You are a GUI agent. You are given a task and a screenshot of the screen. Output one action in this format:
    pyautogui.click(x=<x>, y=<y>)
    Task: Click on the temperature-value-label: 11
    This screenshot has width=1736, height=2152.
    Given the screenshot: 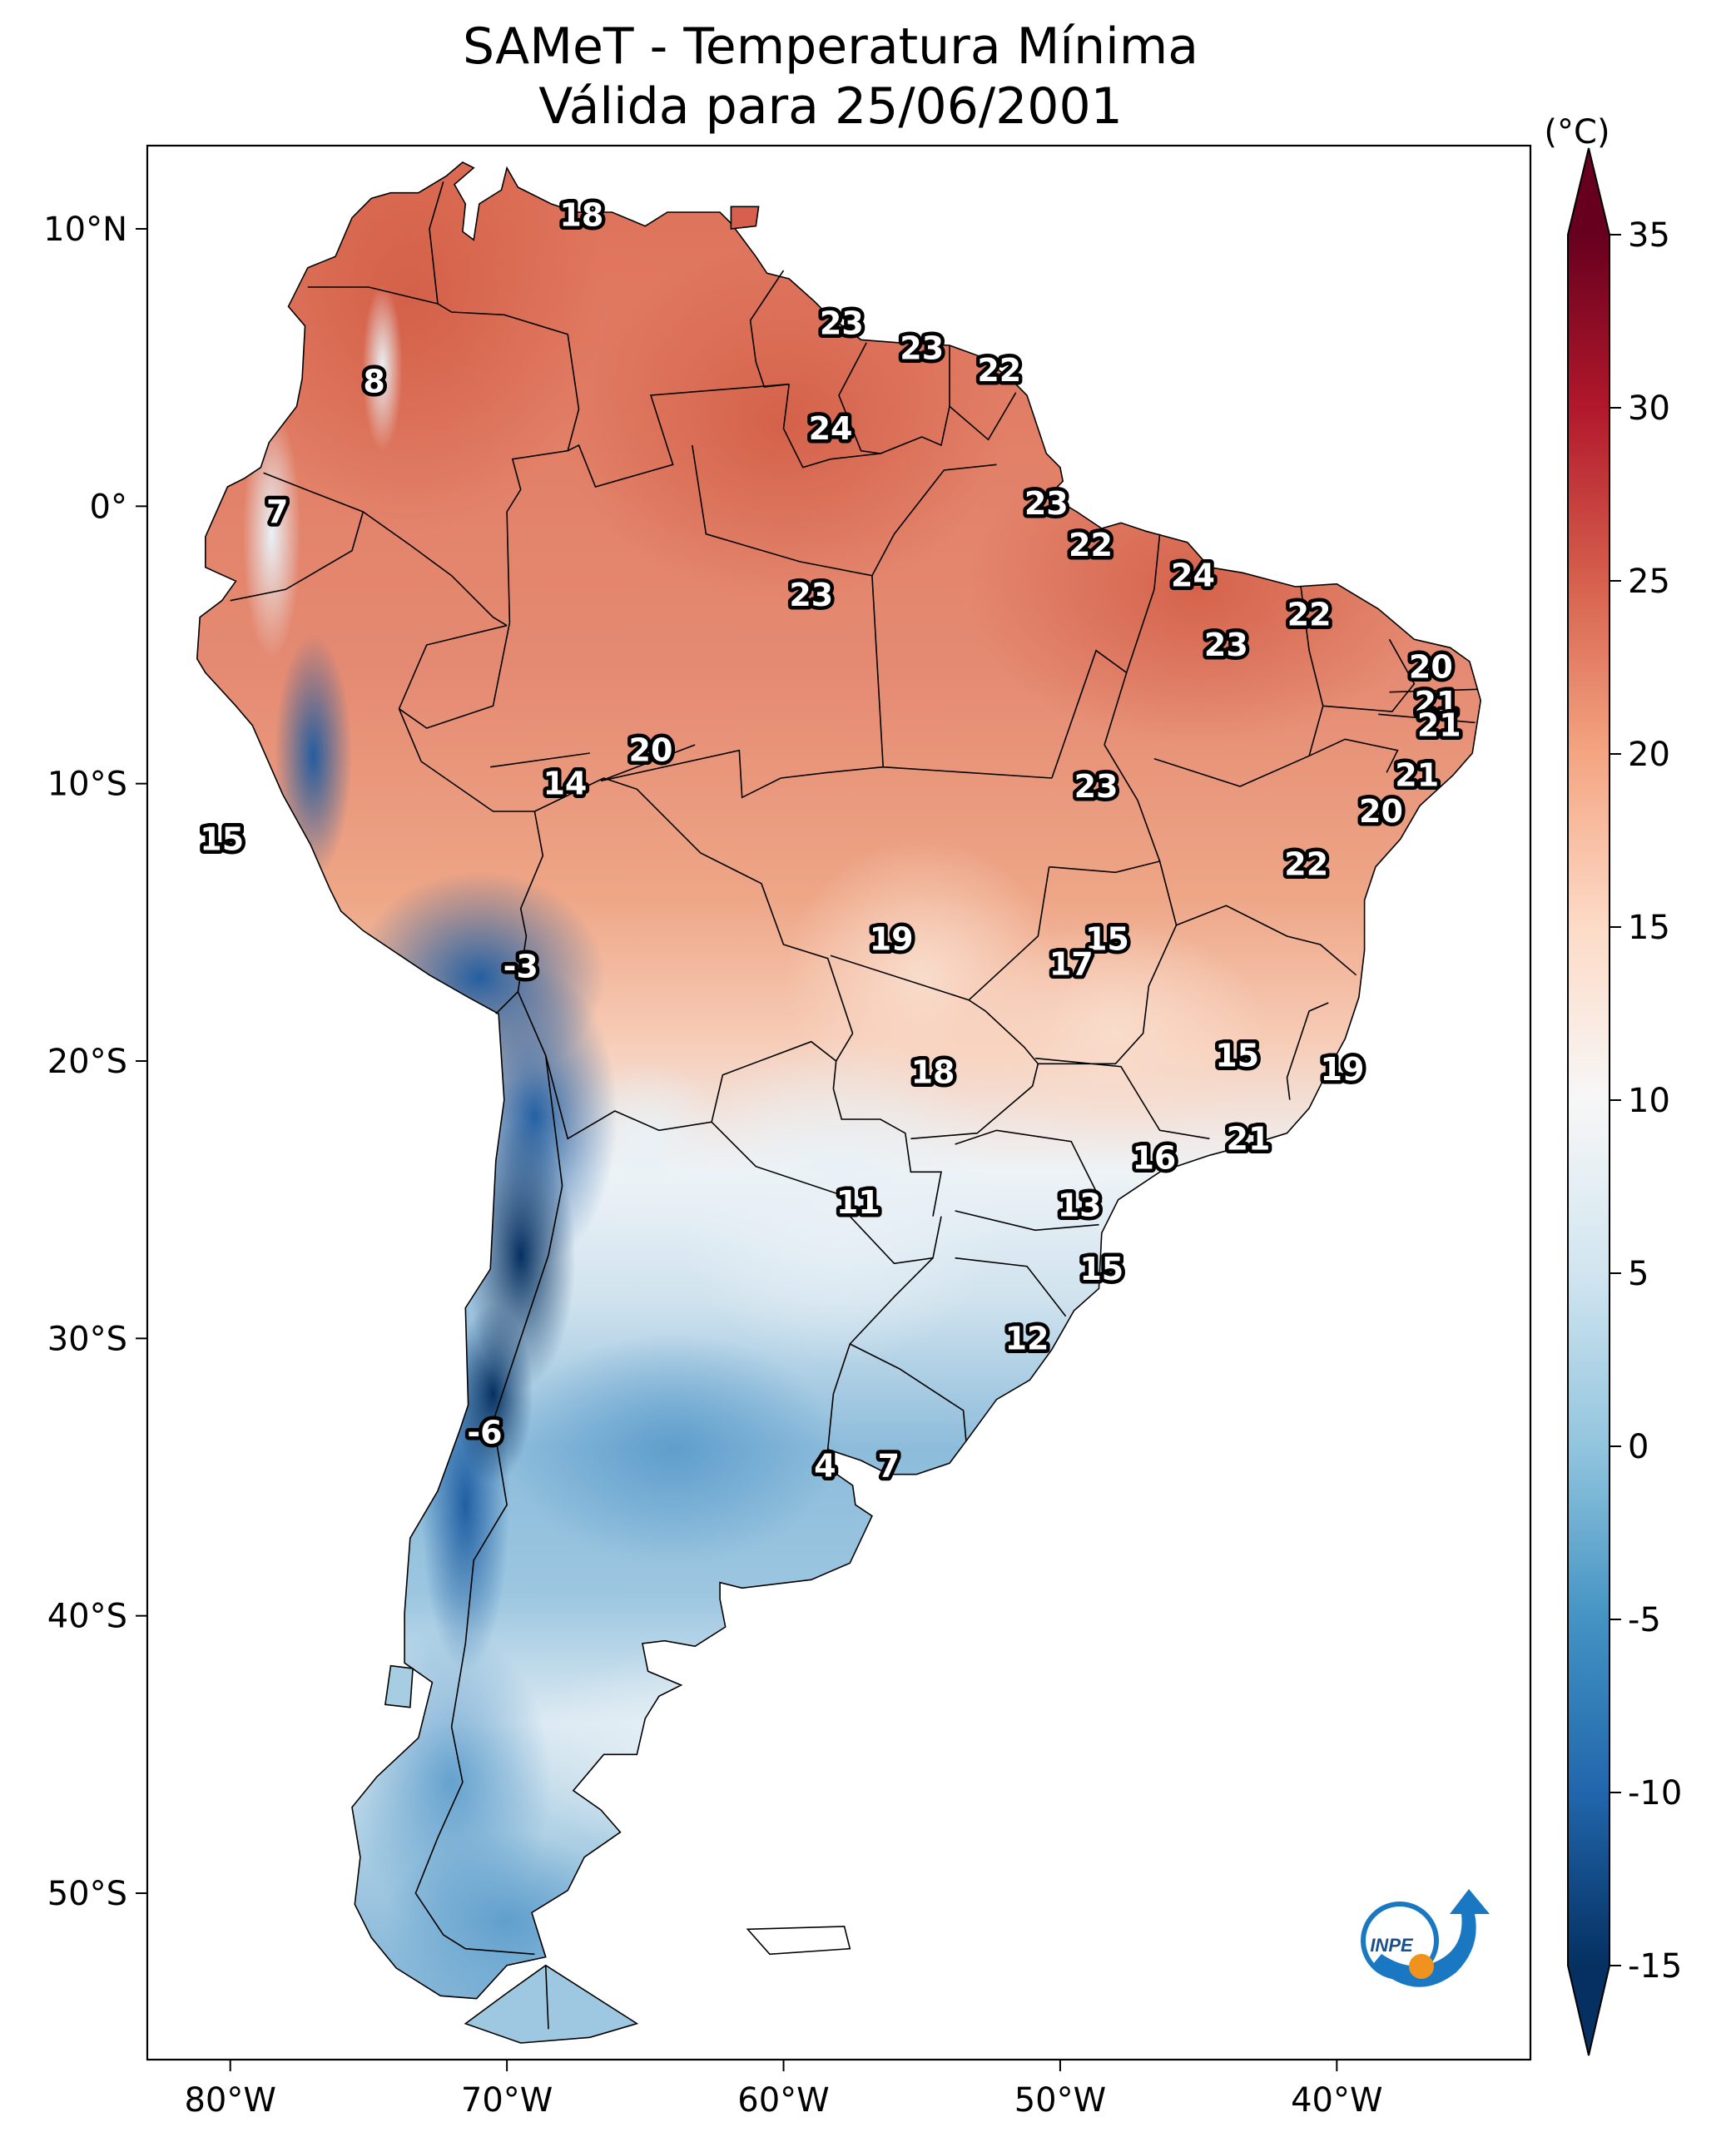 What is the action you would take?
    pyautogui.click(x=858, y=1202)
    